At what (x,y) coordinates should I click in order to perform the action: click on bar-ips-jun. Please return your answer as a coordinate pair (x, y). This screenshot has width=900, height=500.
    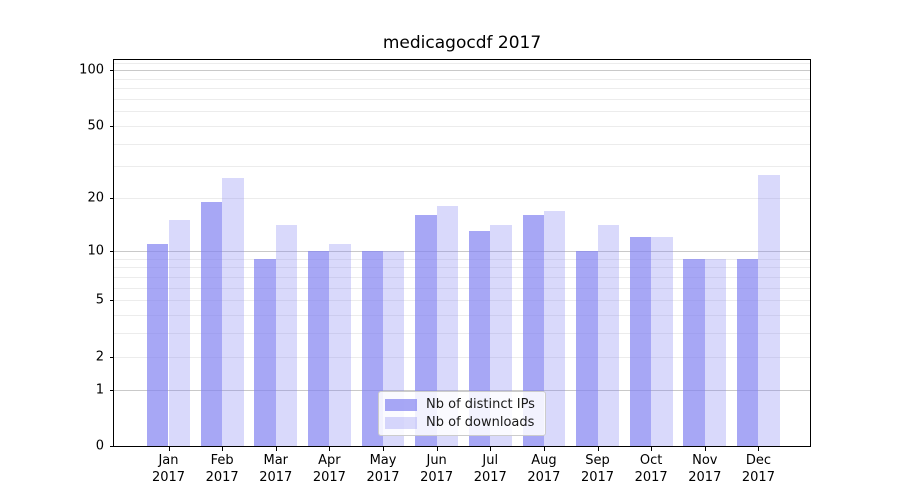
    Looking at the image, I should click on (426, 330).